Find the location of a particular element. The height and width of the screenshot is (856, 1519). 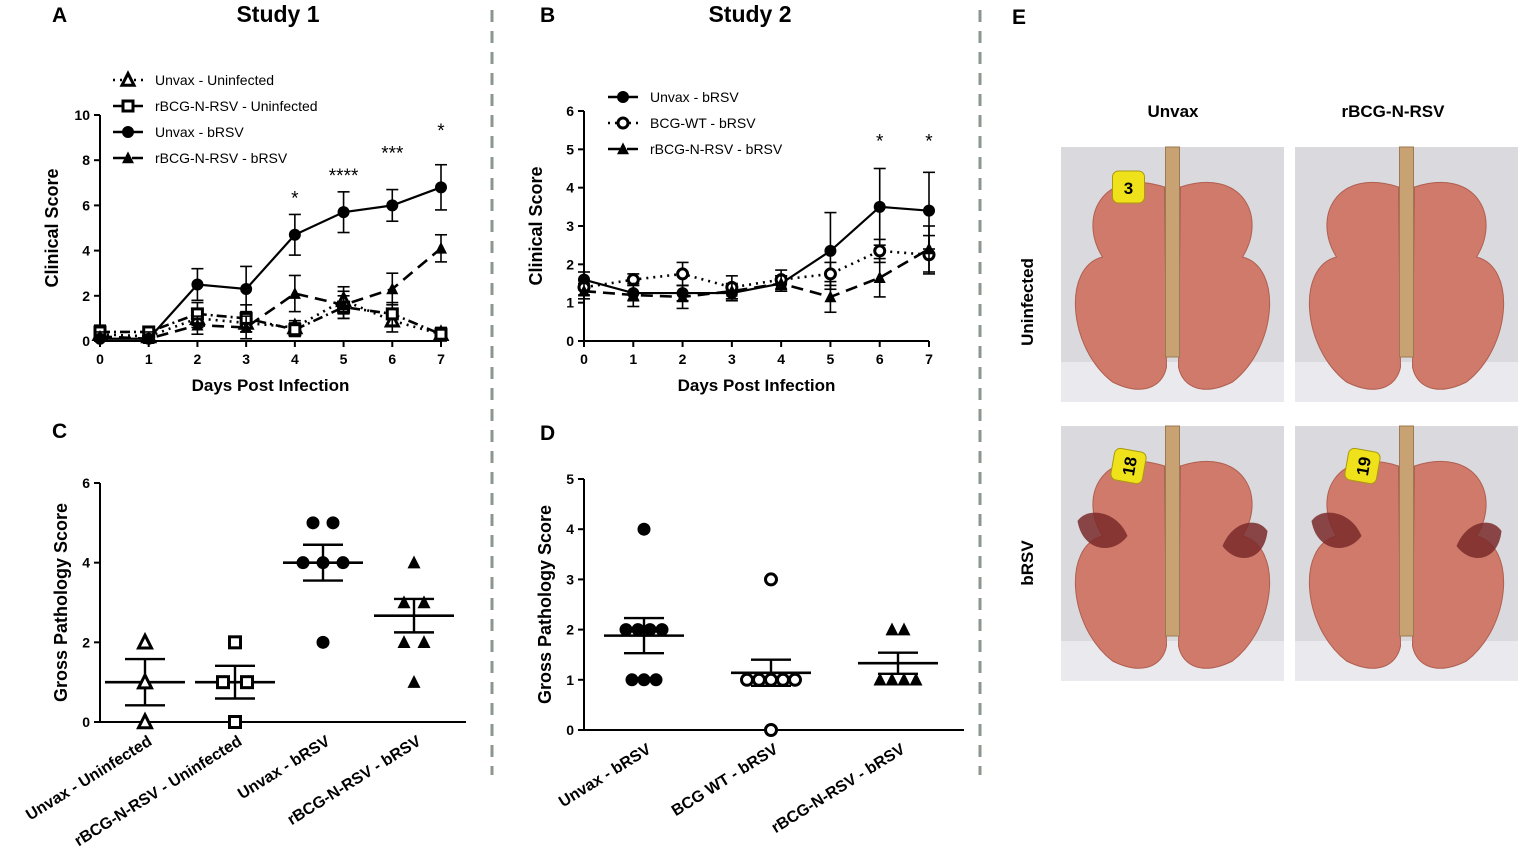

consolidation-left is located at coordinates (1102, 530).